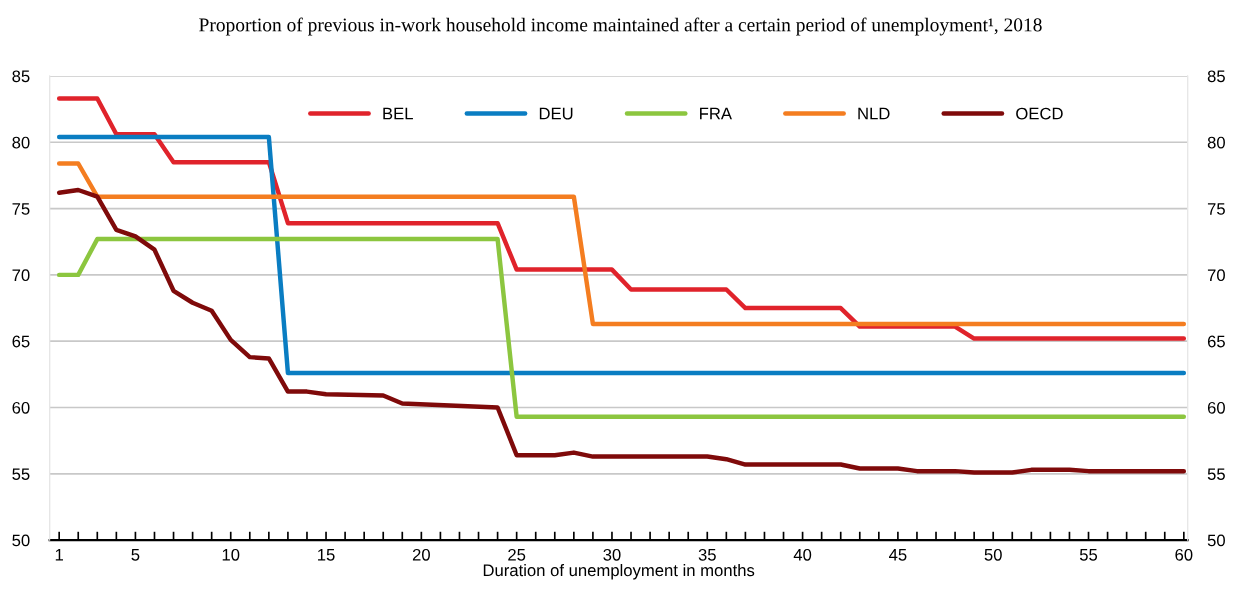  Describe the element at coordinates (620, 26) in the screenshot. I see `chart-title: Proportion of previous in-work household income maintained after a certain period of unemployment¹, 2018` at that location.